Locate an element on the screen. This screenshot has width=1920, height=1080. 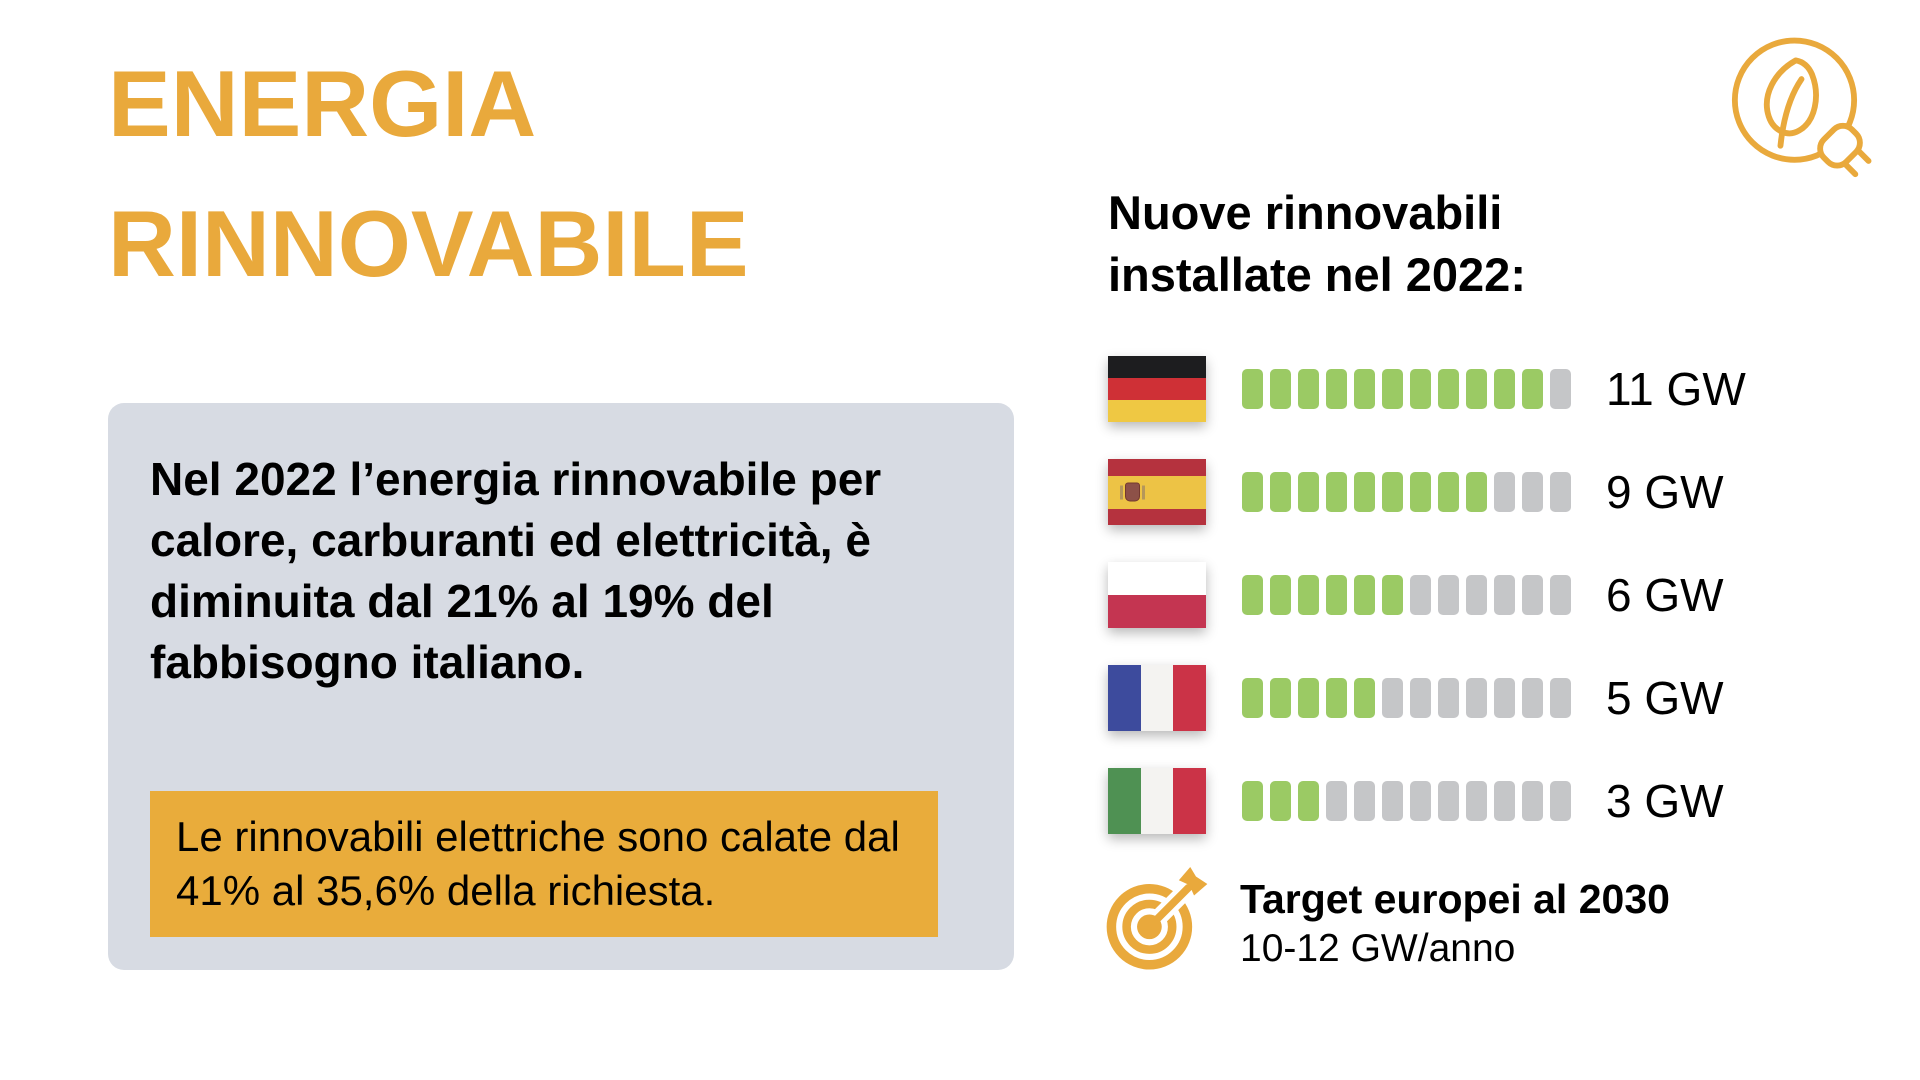
chart-row-spain: 9 GW is located at coordinates (1427, 492).